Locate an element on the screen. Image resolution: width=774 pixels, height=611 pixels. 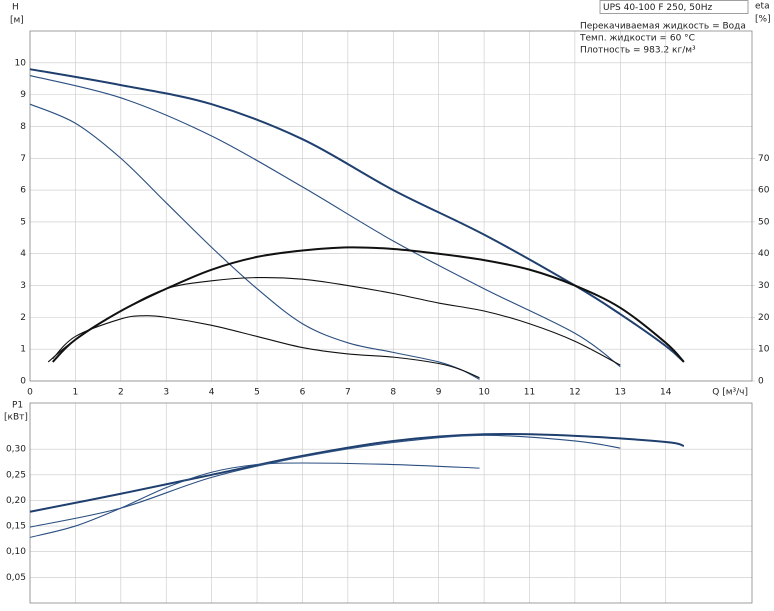
x-tick-label: 8 is located at coordinates (393, 393).